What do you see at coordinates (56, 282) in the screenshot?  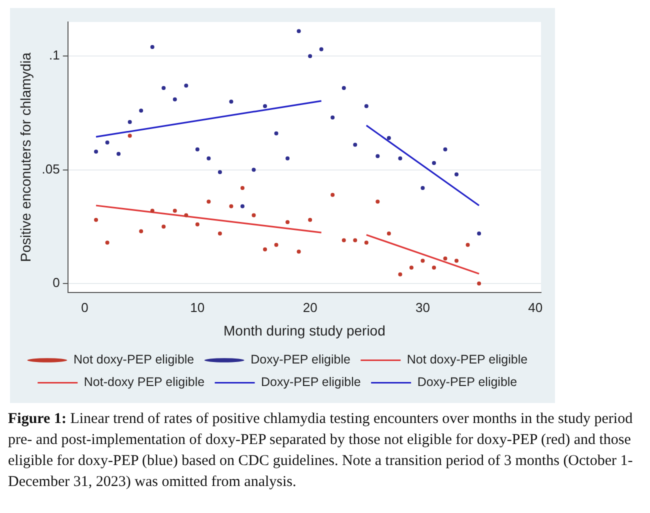 I see `y-tick-label: 0` at bounding box center [56, 282].